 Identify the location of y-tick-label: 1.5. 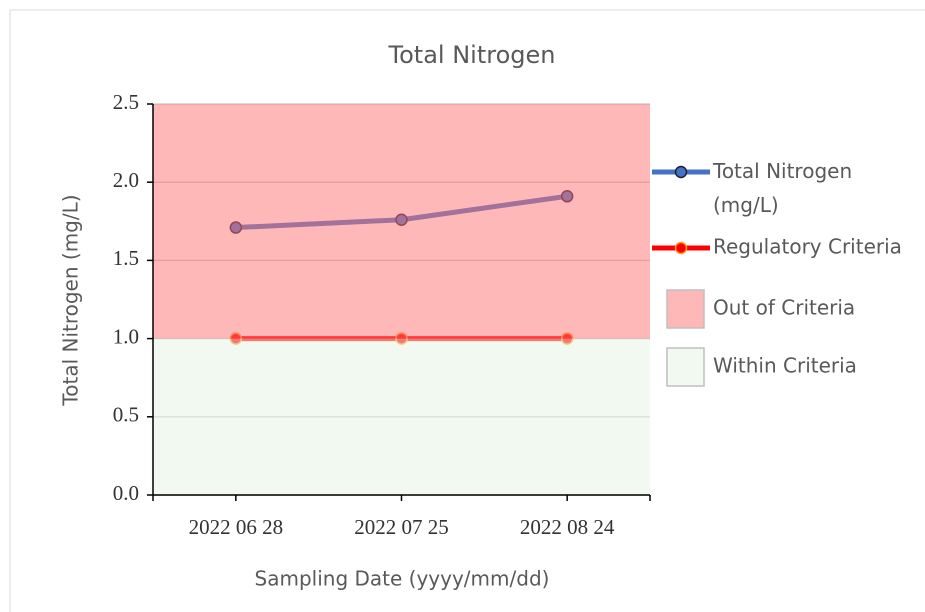
(126, 258).